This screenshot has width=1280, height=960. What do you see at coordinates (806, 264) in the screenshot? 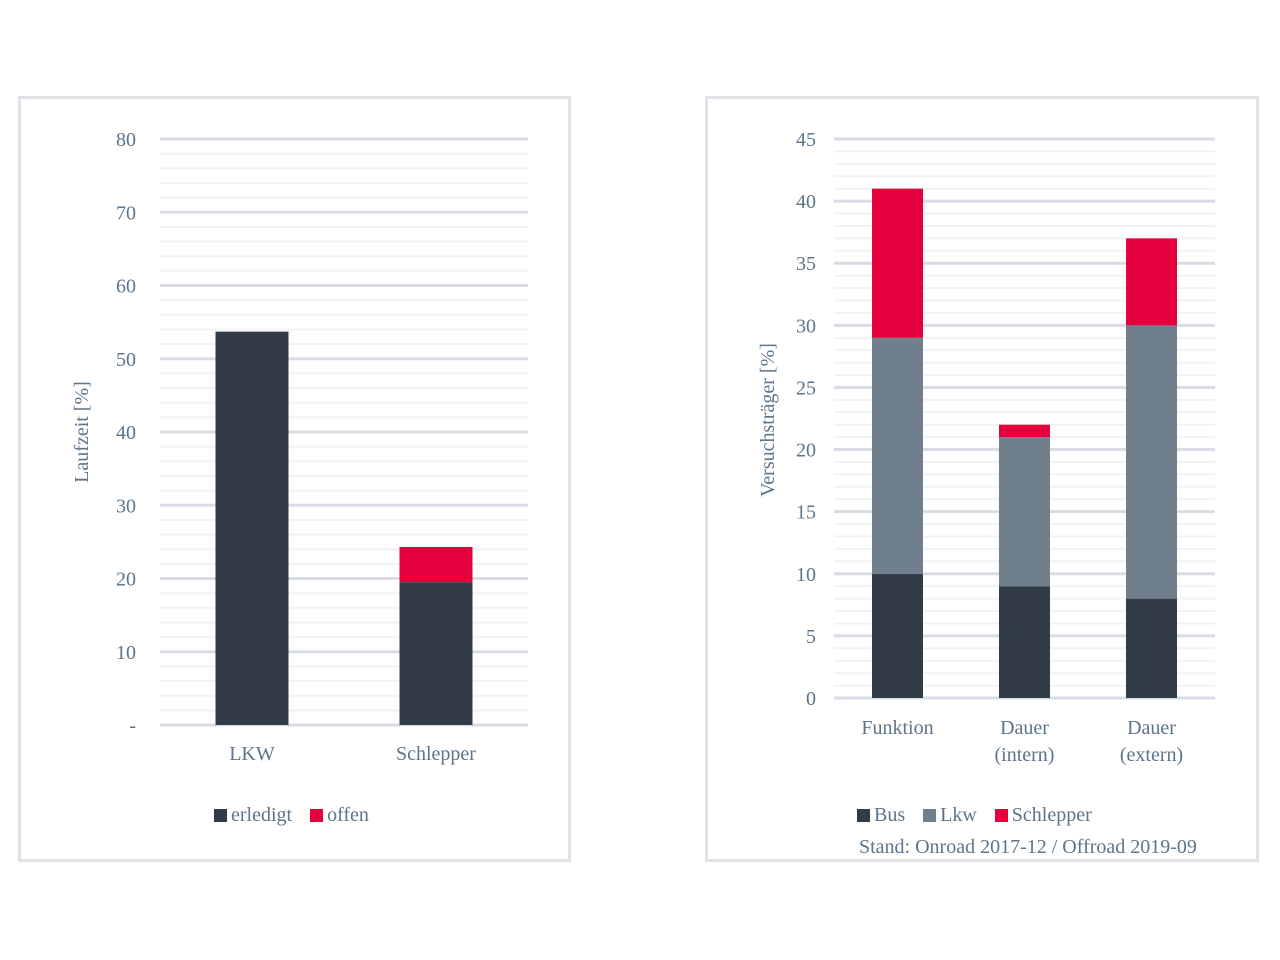
I see `versuchstraeger-y-tick-label: 35` at bounding box center [806, 264].